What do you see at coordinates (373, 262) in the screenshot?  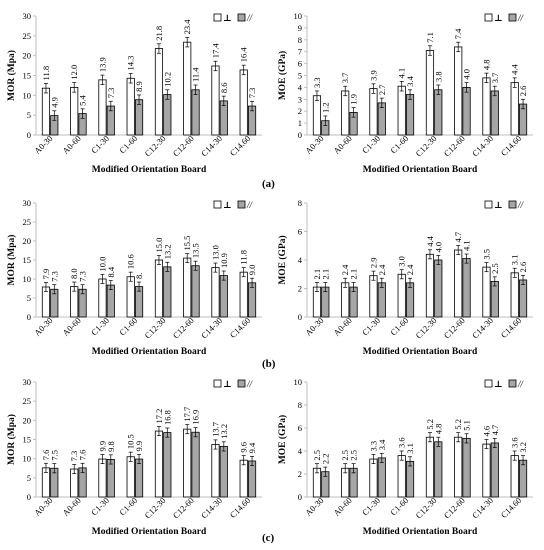 I see `data-label: 2.9` at bounding box center [373, 262].